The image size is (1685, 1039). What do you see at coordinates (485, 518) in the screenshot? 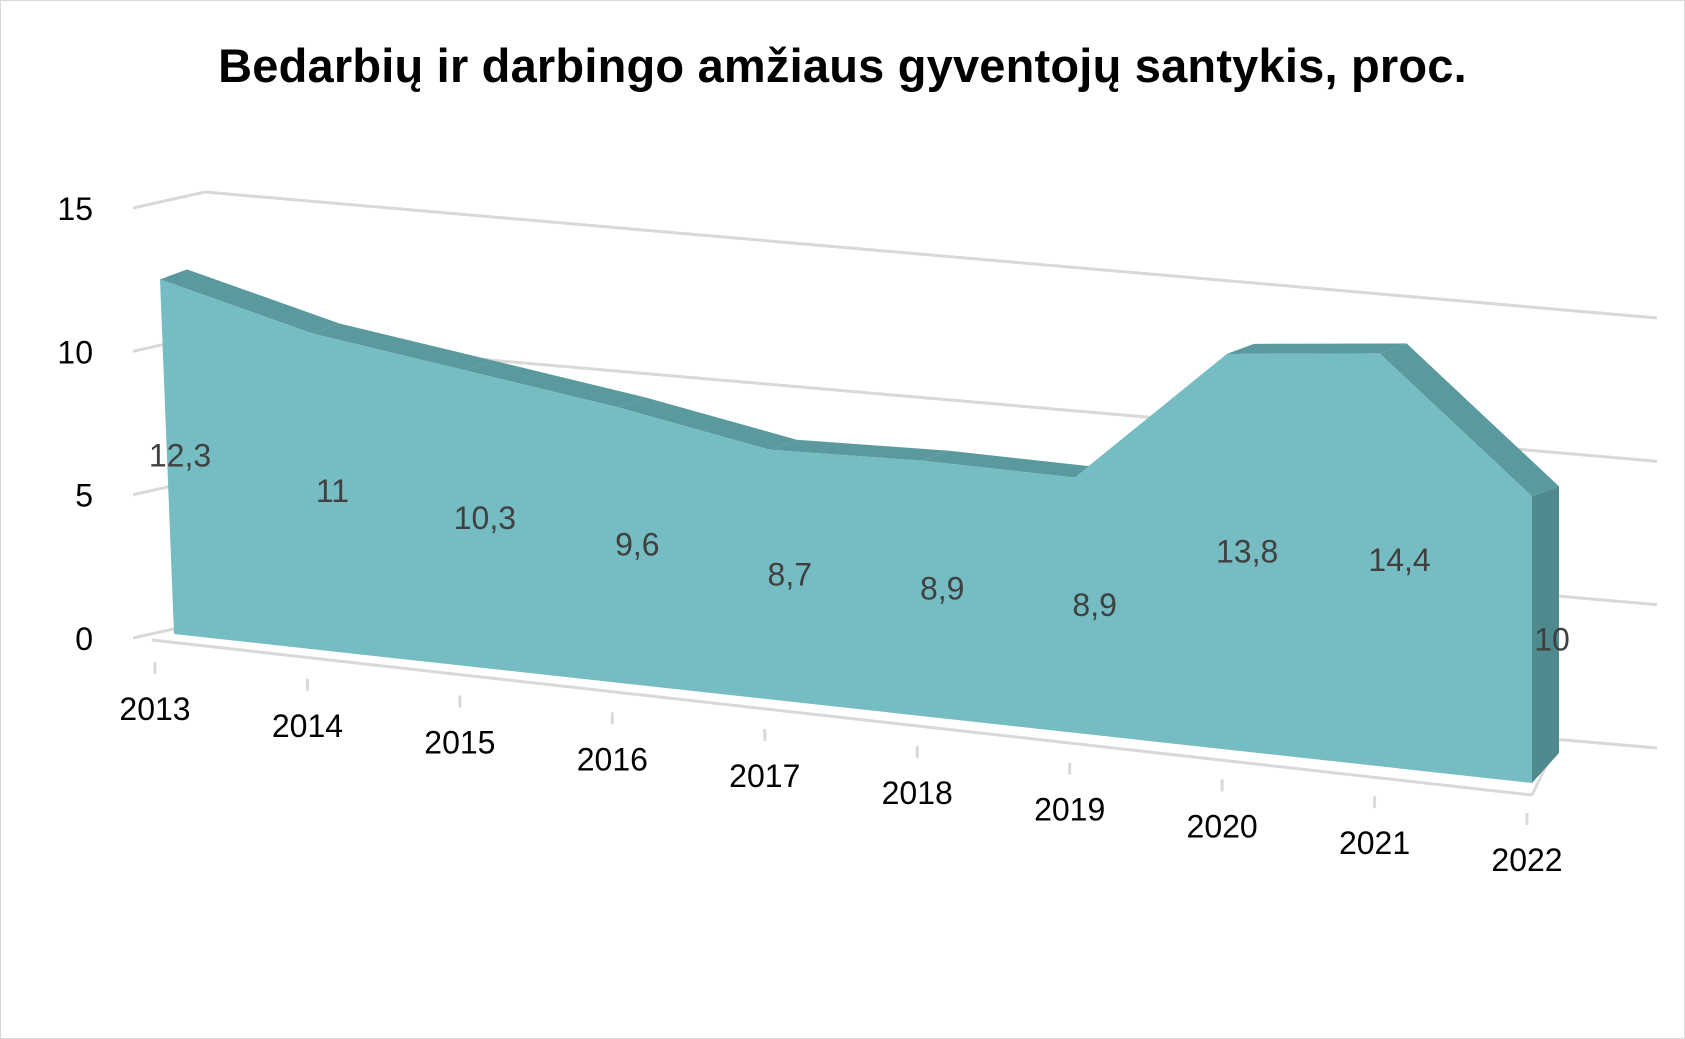
I see `data-label: 10,3` at bounding box center [485, 518].